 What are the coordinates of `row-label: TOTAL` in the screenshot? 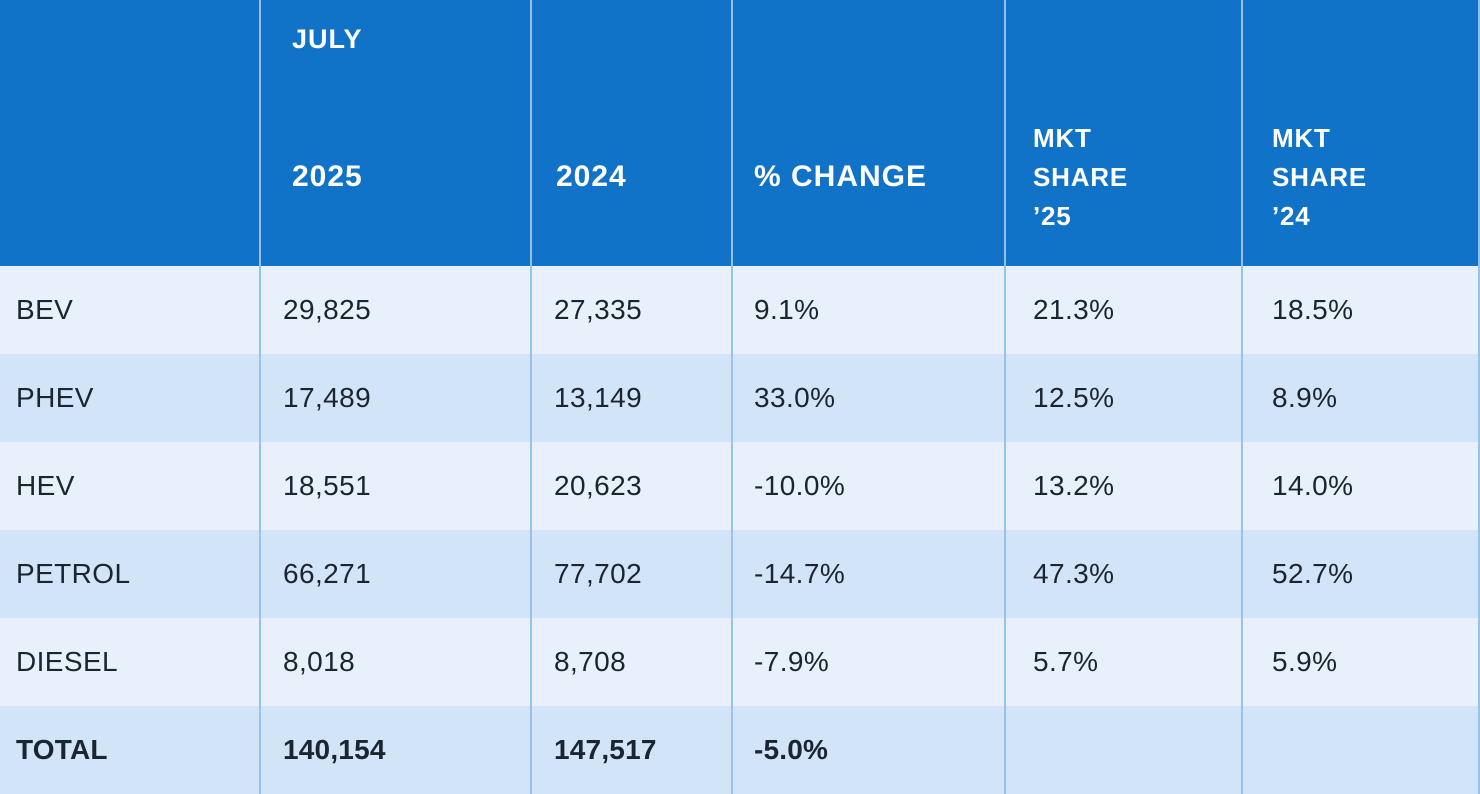 It's located at (62, 749).